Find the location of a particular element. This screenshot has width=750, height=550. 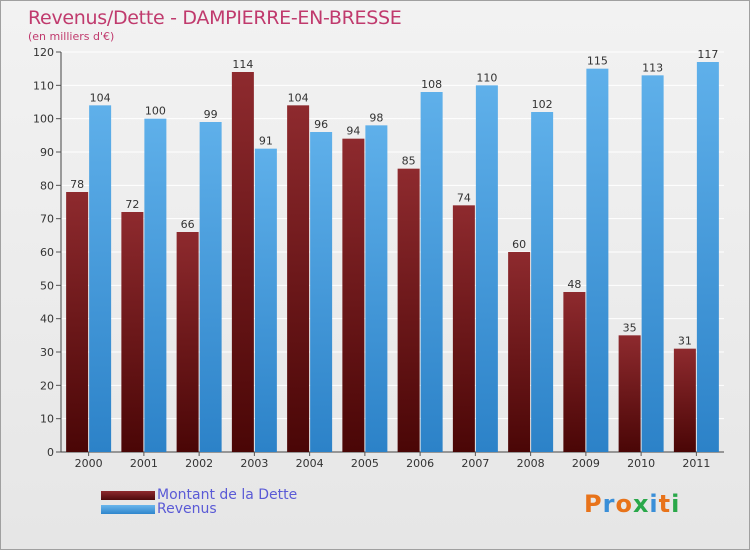

proxiti-logo: Proxiti is located at coordinates (632, 504).